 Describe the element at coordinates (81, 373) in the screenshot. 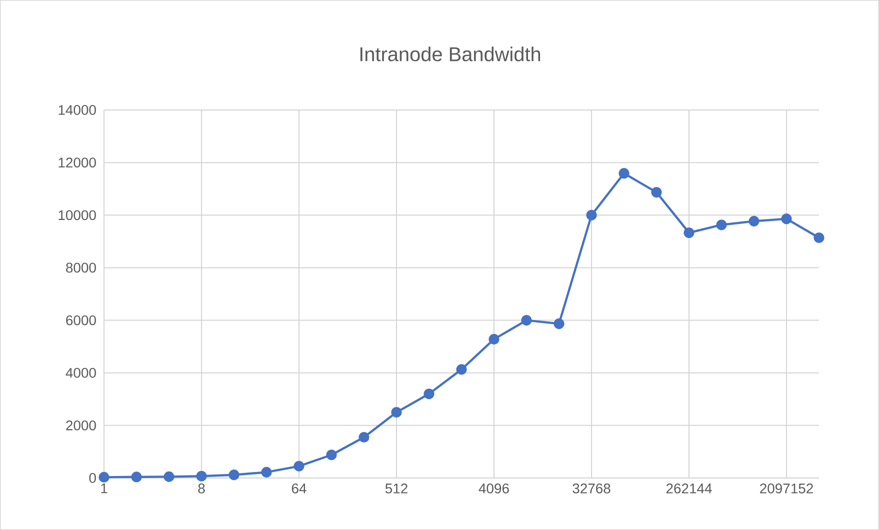

I see `y-tick-label: 4000` at that location.